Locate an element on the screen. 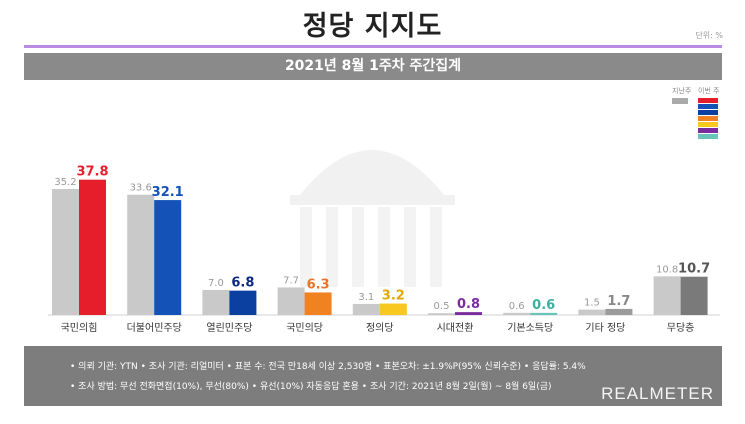 The height and width of the screenshot is (424, 745). value-label-prev: 7.0 is located at coordinates (216, 283).